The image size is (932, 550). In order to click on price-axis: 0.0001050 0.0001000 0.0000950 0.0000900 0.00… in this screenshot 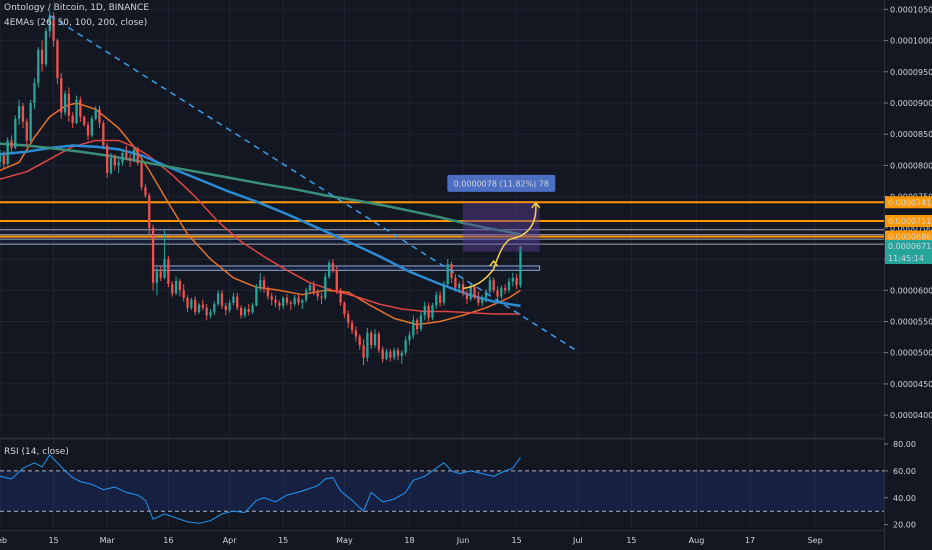, I will do `click(908, 275)`.